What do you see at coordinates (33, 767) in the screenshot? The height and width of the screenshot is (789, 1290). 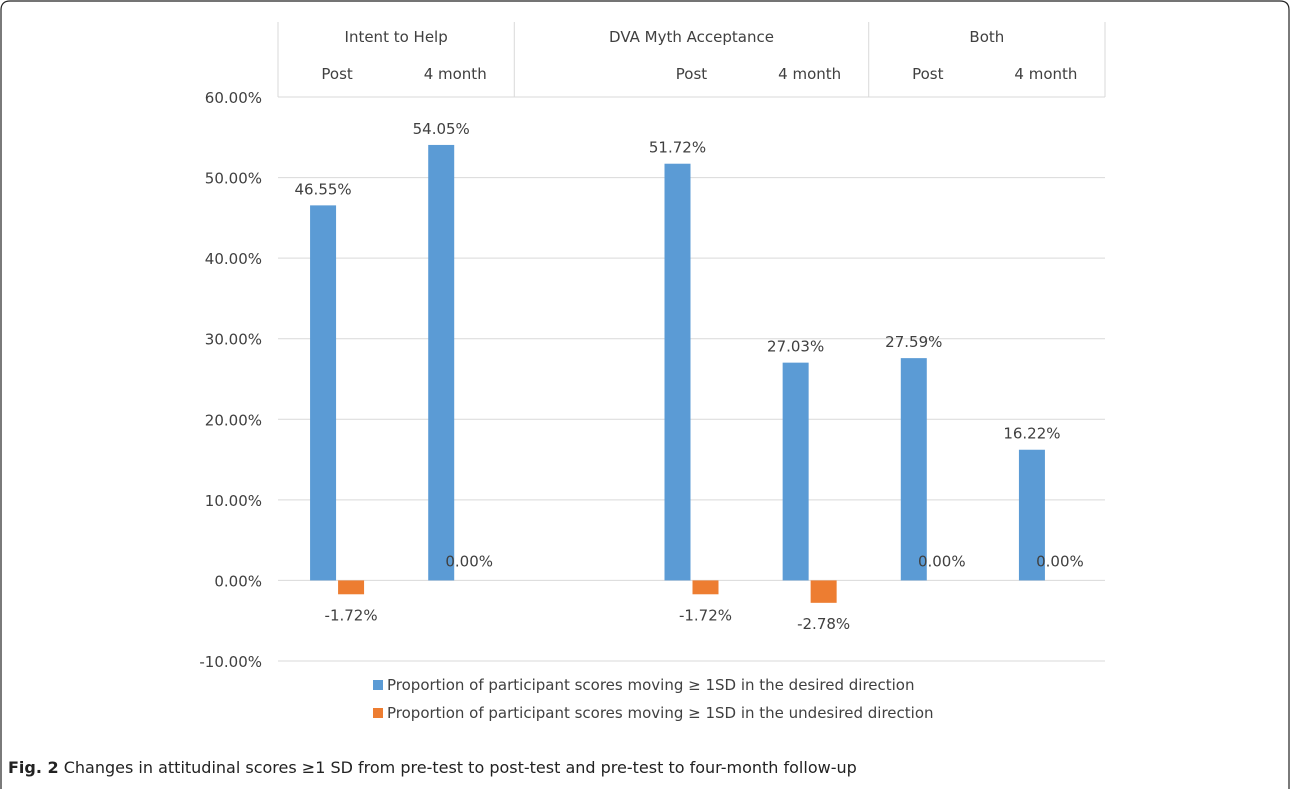 I see `caption-label: Fig. 2` at bounding box center [33, 767].